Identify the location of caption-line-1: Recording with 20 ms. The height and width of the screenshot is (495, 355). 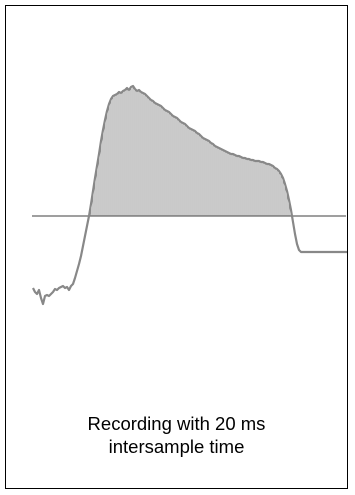
(176, 423).